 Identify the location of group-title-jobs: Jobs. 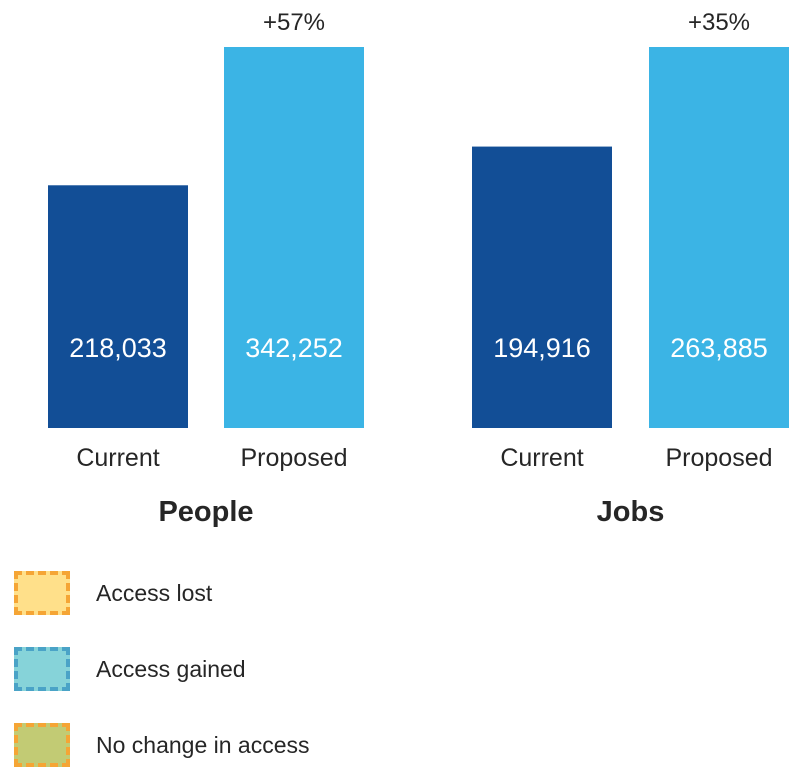
(631, 512).